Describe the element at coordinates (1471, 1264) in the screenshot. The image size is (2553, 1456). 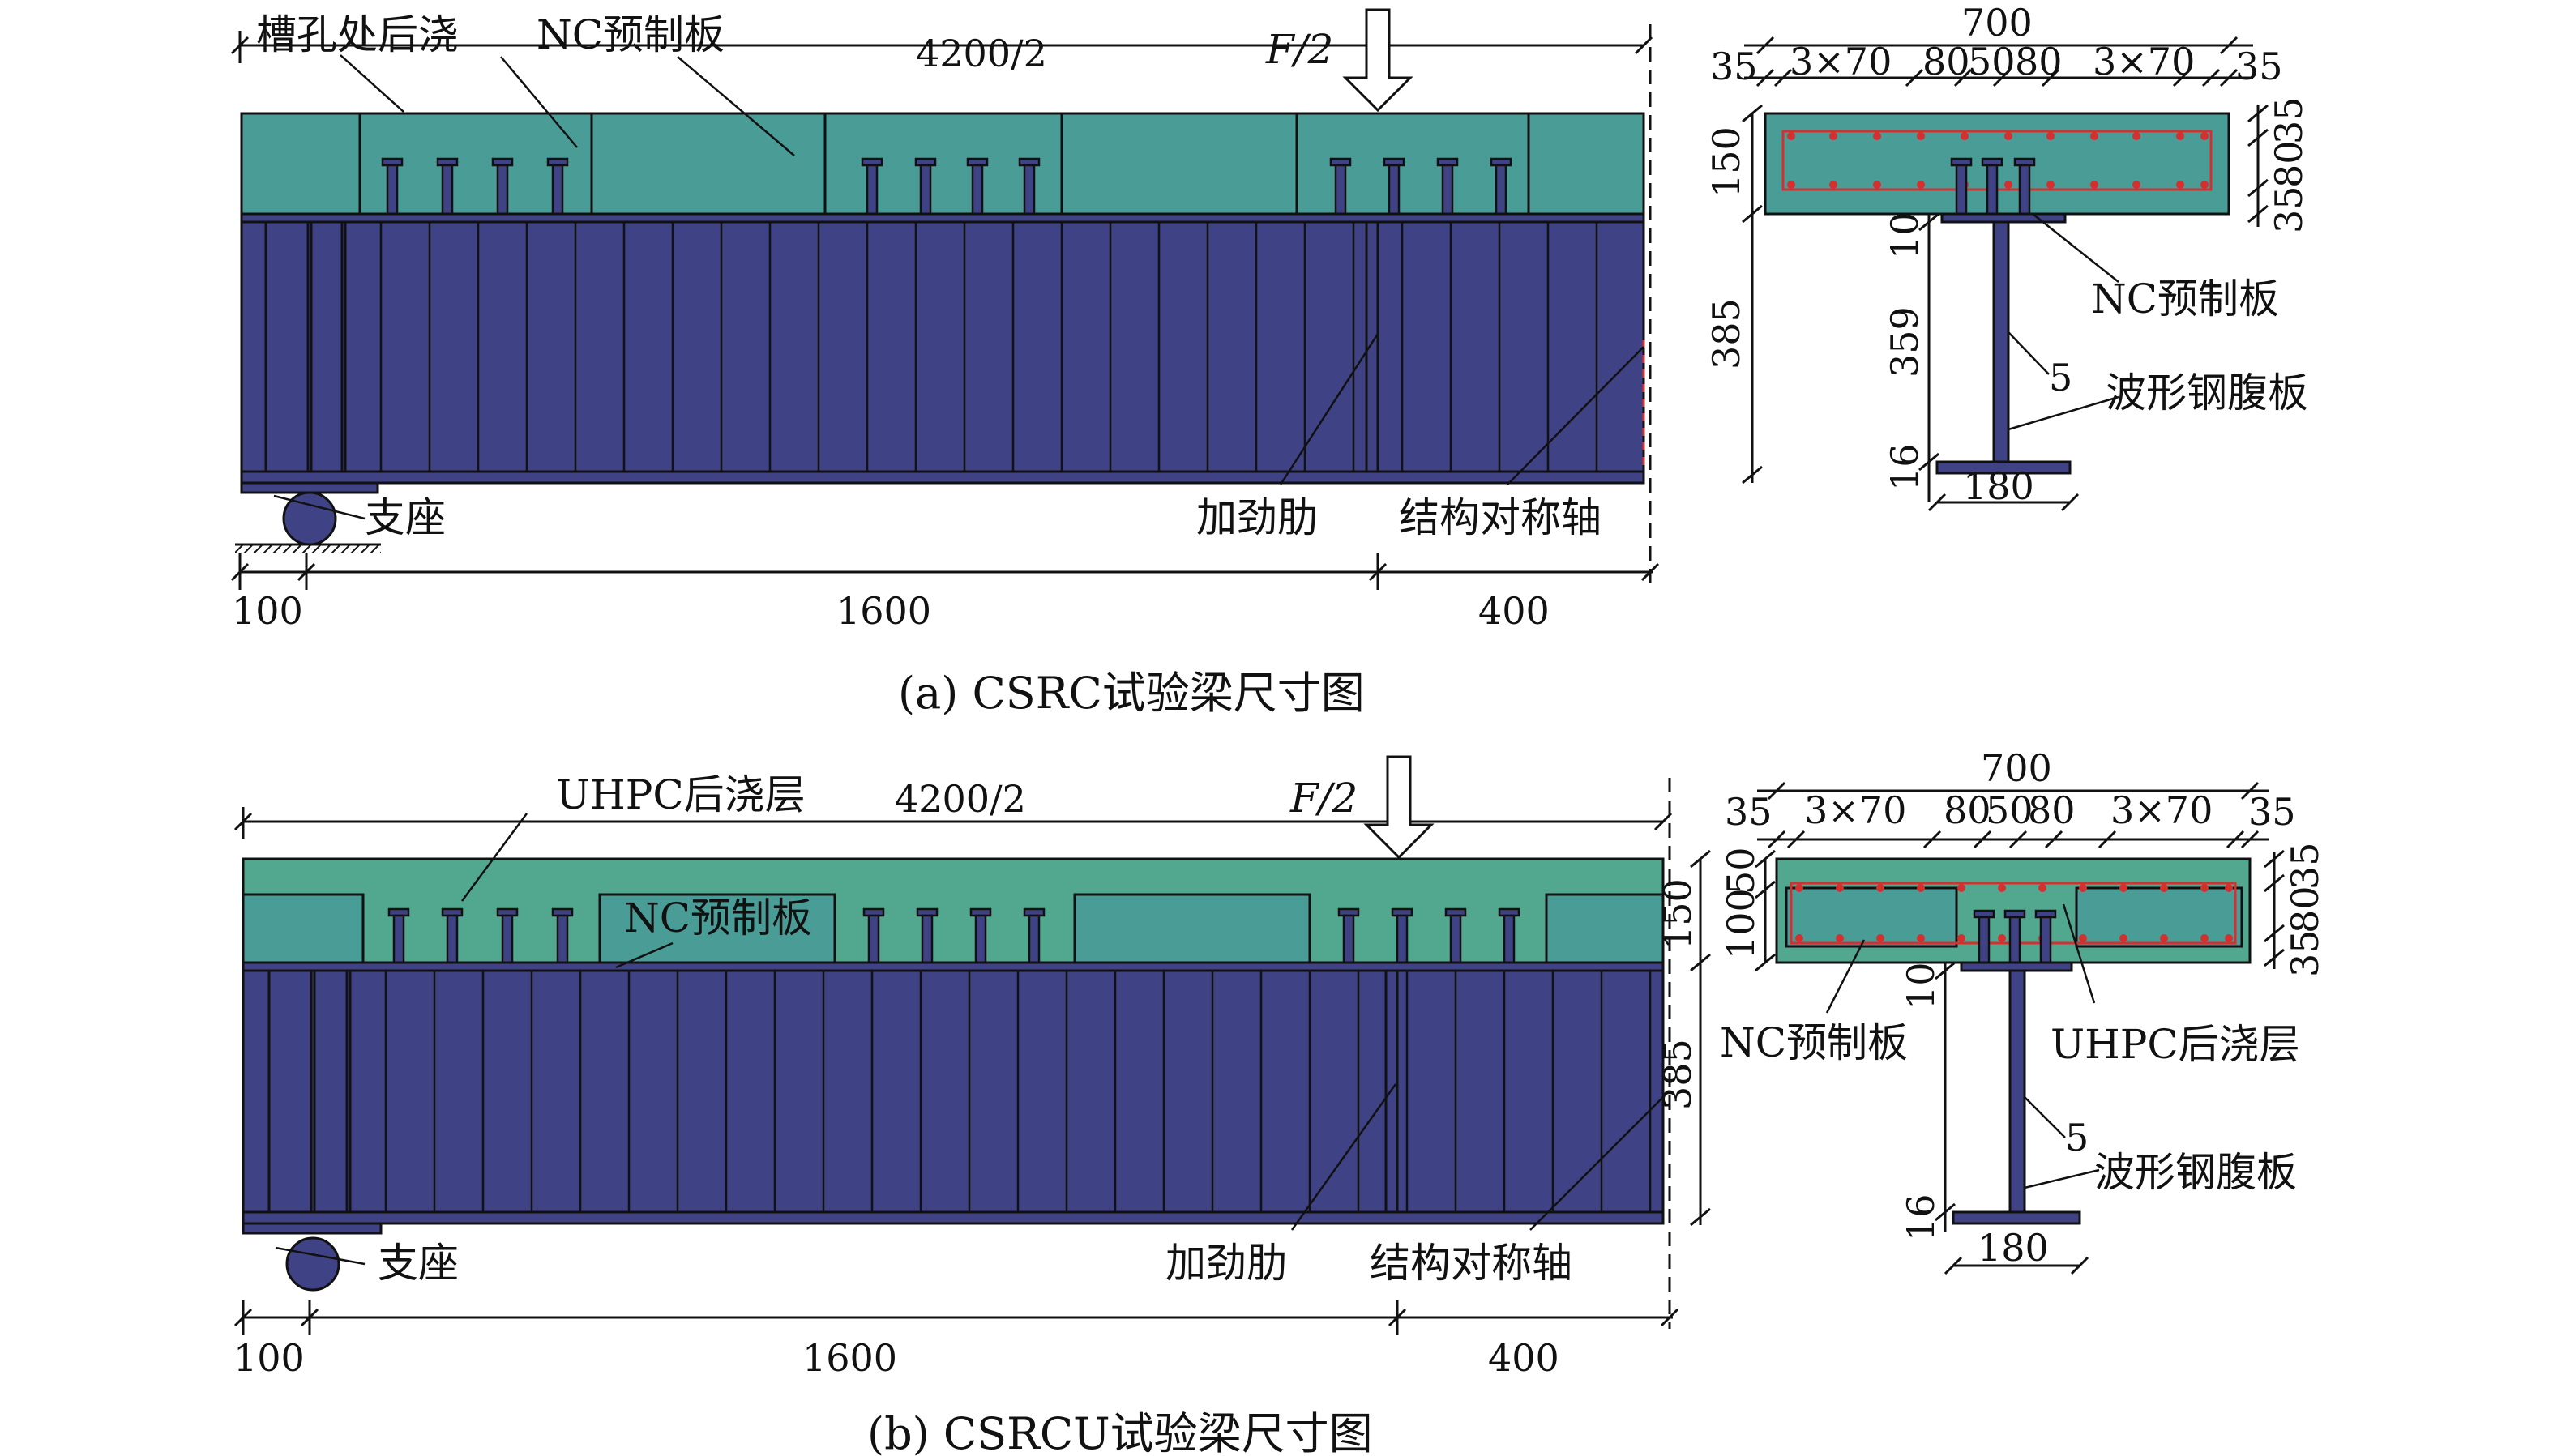
I see `label-symmetry-axis-b: 结构对称轴` at that location.